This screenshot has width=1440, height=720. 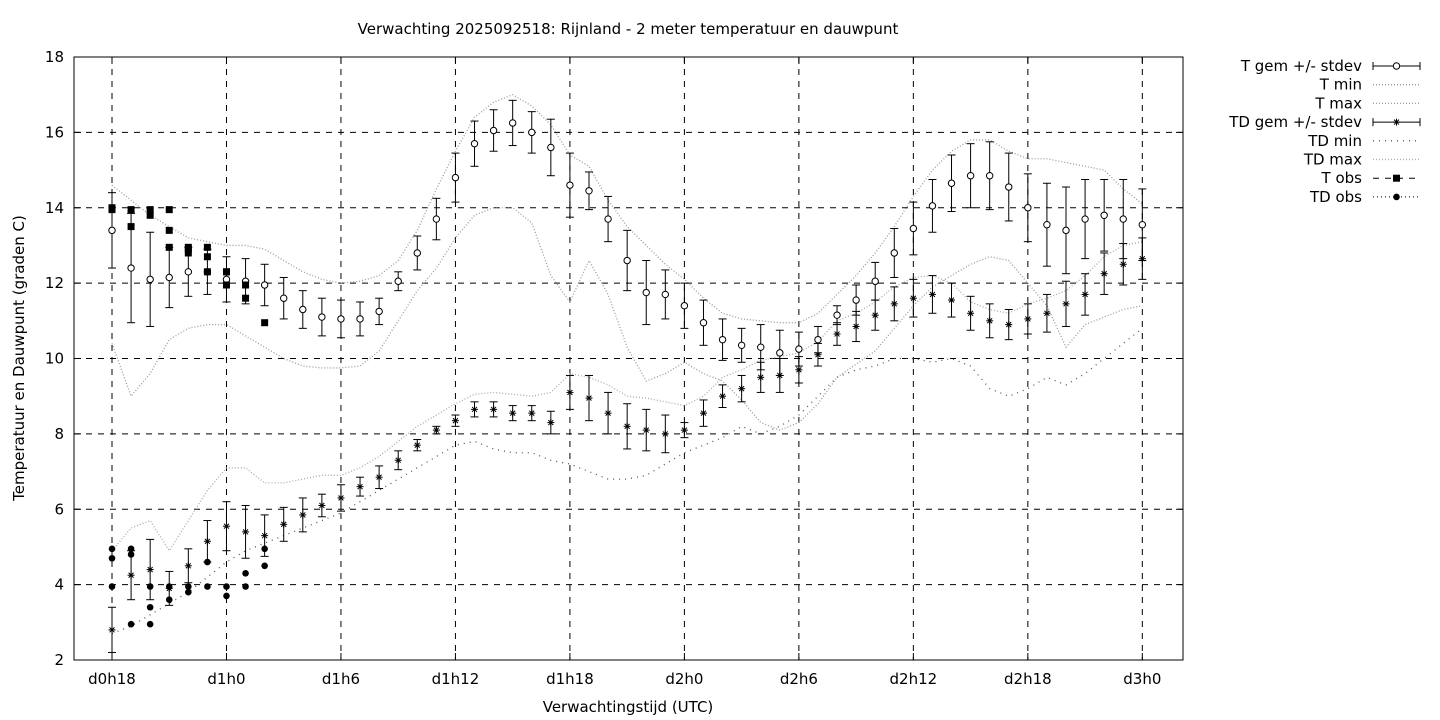 I want to click on x-axis-label: Verwachtingstijd (UTC), so click(x=628, y=707).